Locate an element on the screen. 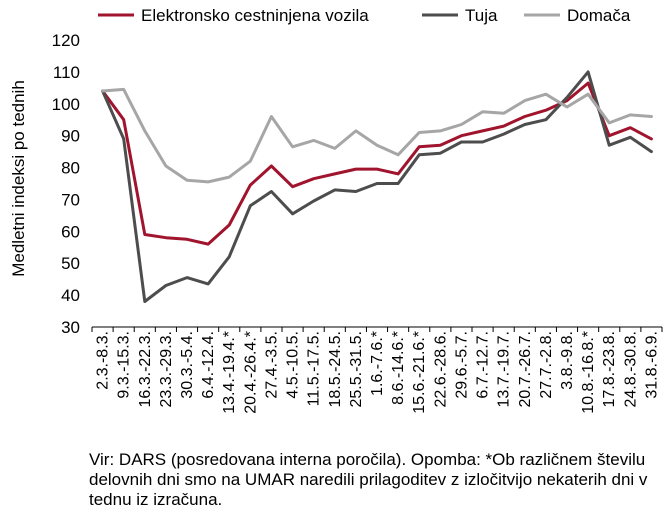  y-tick-label: 110 is located at coordinates (66, 72).